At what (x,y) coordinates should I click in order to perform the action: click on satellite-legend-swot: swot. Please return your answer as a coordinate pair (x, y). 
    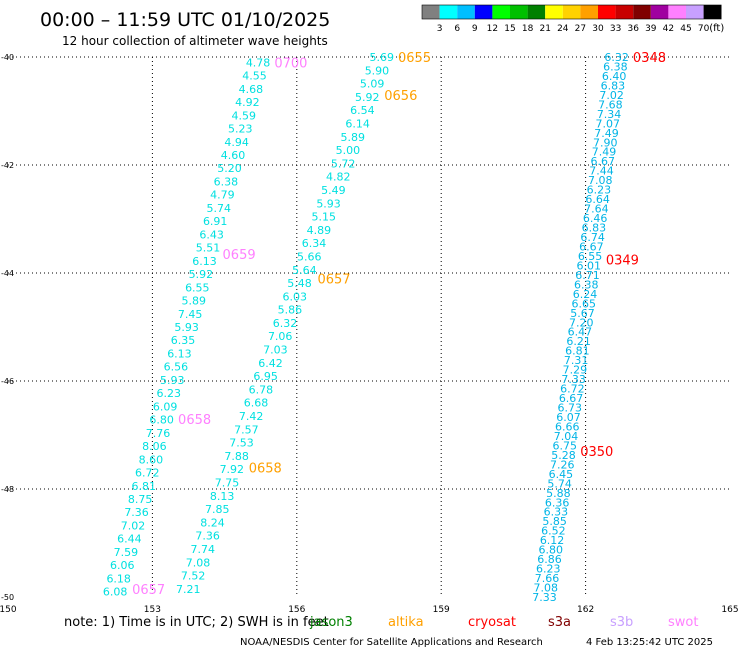
    Looking at the image, I should click on (683, 622).